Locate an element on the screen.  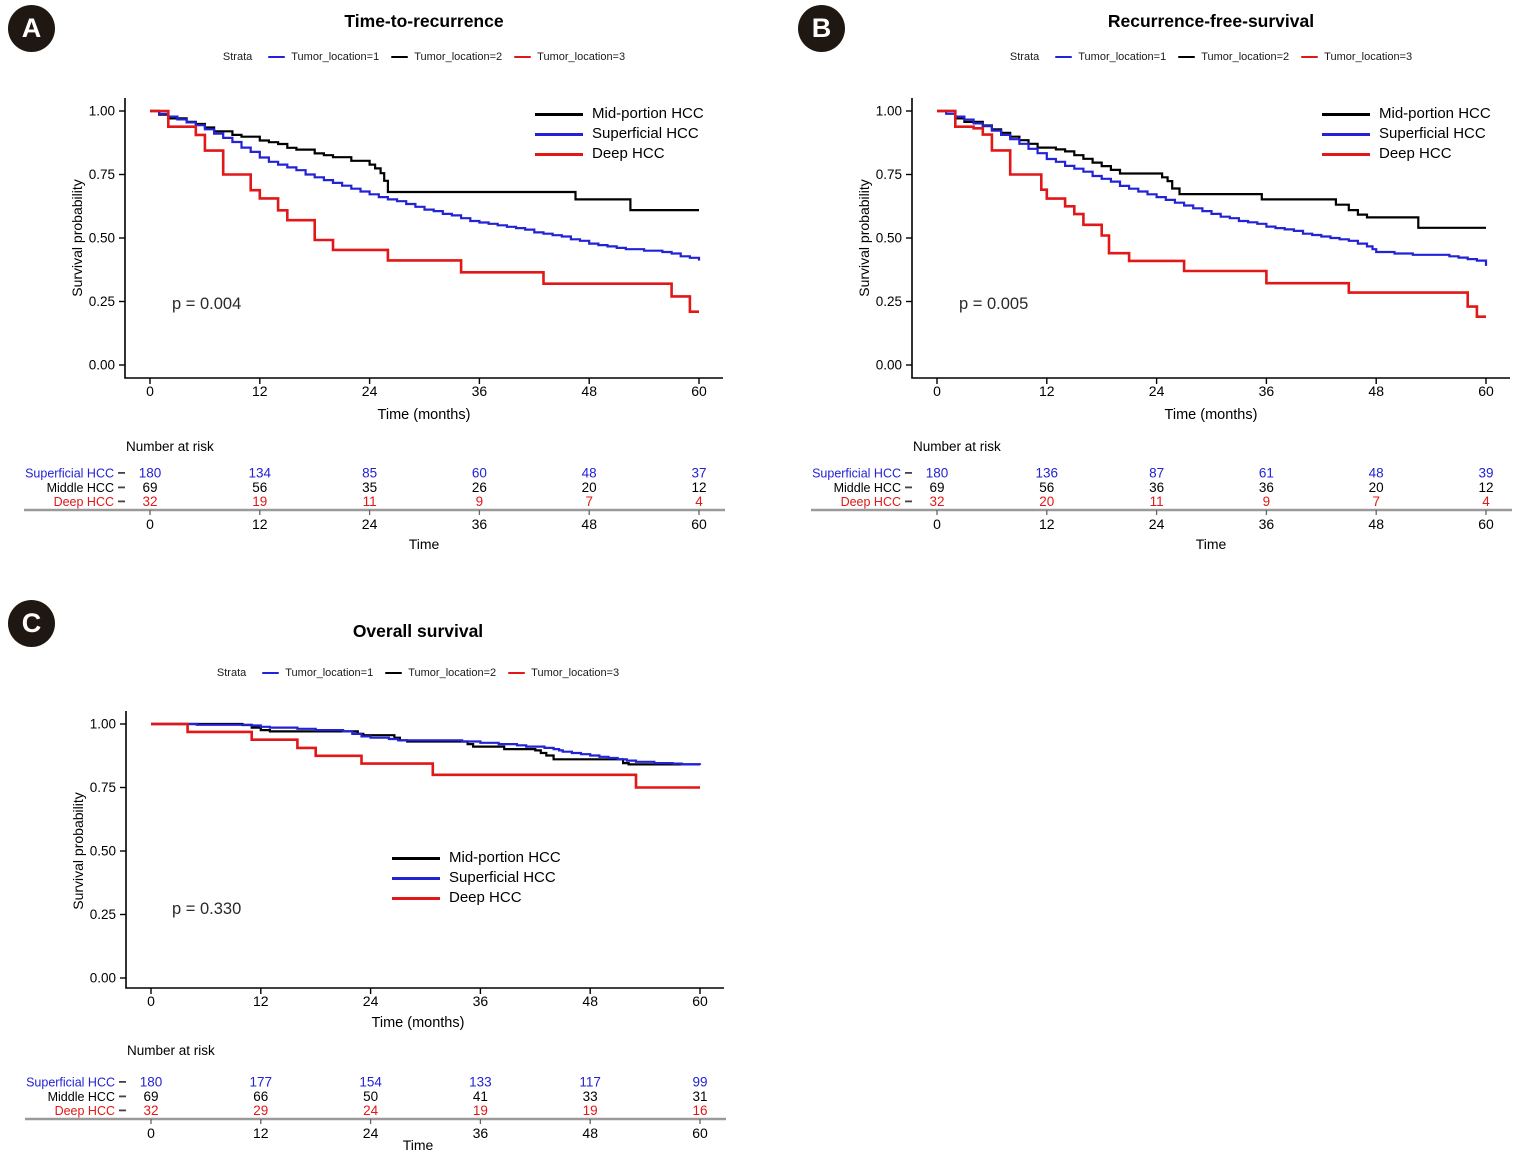
risk-value: 29 is located at coordinates (260, 1110).